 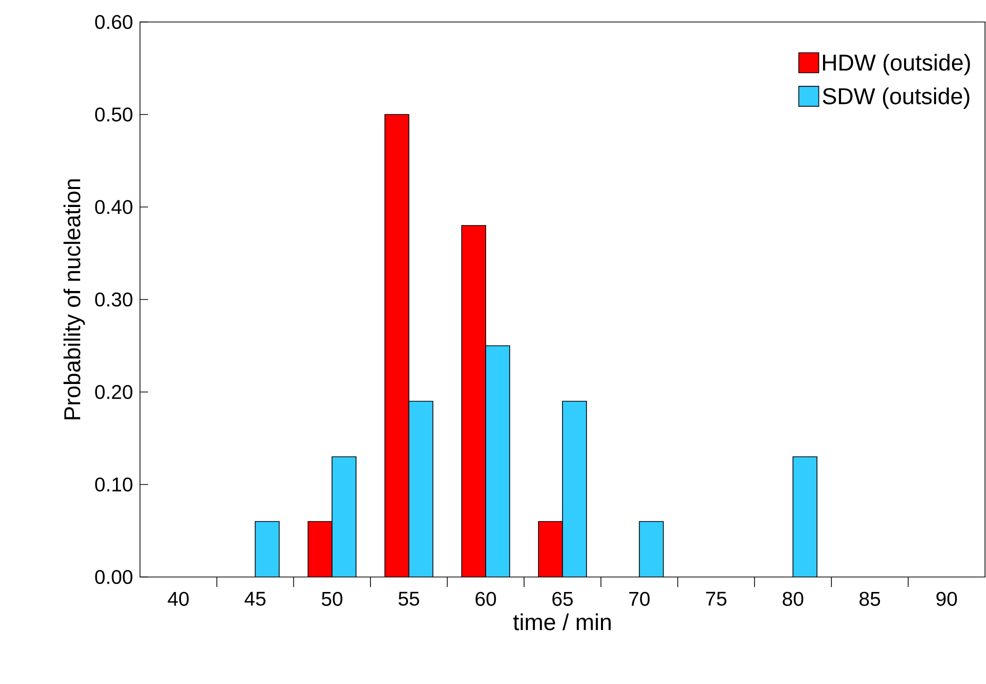 What do you see at coordinates (332, 599) in the screenshot?
I see `x-tick-label: 50` at bounding box center [332, 599].